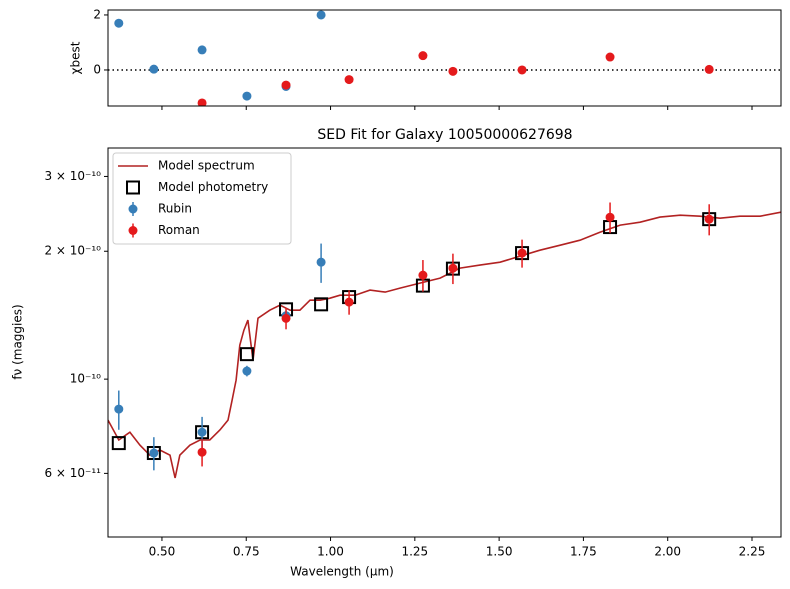 This screenshot has height=589, width=790. Describe the element at coordinates (414, 552) in the screenshot. I see `x-tick-label: 1.25` at that location.